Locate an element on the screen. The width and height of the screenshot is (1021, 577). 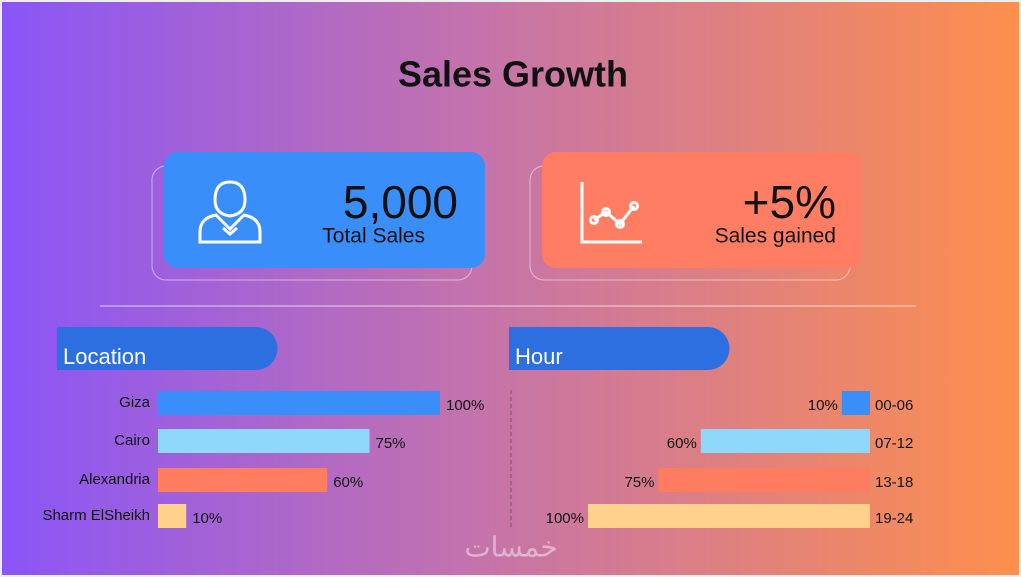
card-value: 5,000 is located at coordinates (400, 202).